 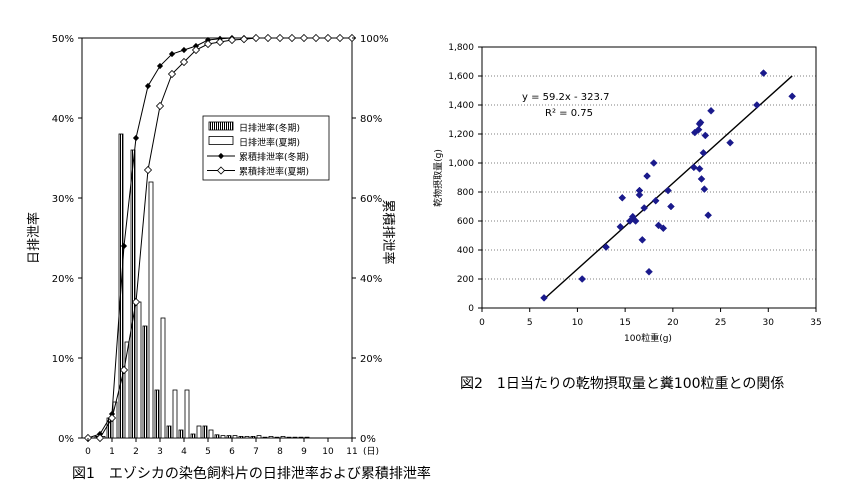 I want to click on chart2-equation: y = 59.2x - 323.7, so click(x=565, y=97).